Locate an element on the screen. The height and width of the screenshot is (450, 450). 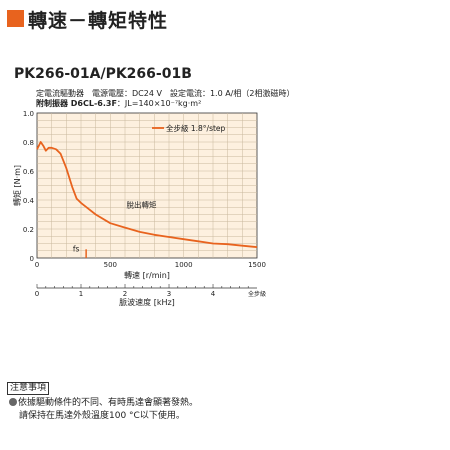
pulse-axis-step-label: 全步級 is located at coordinates (257, 294).